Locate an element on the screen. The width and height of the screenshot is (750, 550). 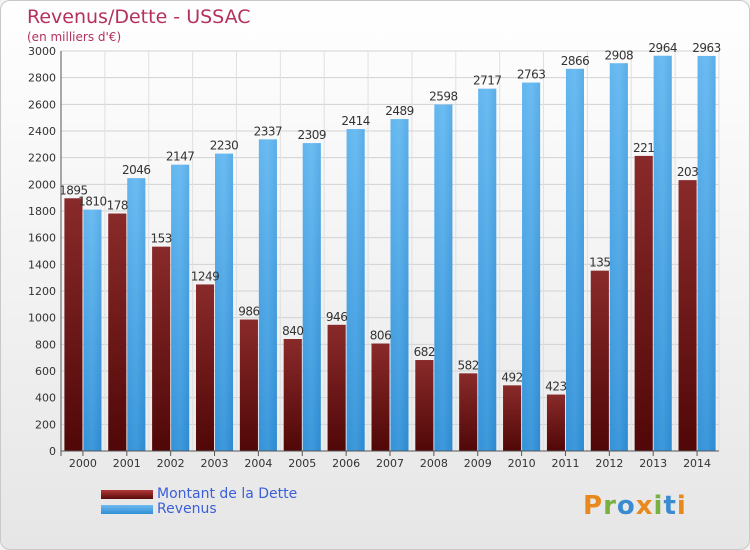
y-tick-label: 2400 is located at coordinates (42, 131).